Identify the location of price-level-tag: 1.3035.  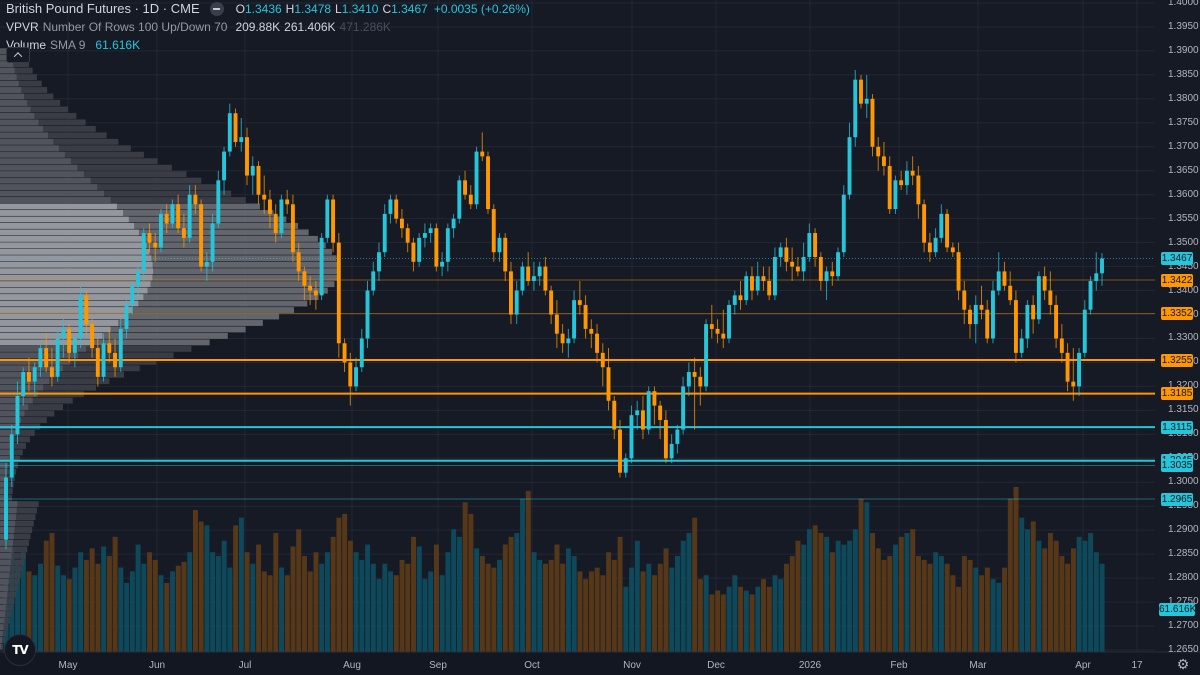
(1177, 465).